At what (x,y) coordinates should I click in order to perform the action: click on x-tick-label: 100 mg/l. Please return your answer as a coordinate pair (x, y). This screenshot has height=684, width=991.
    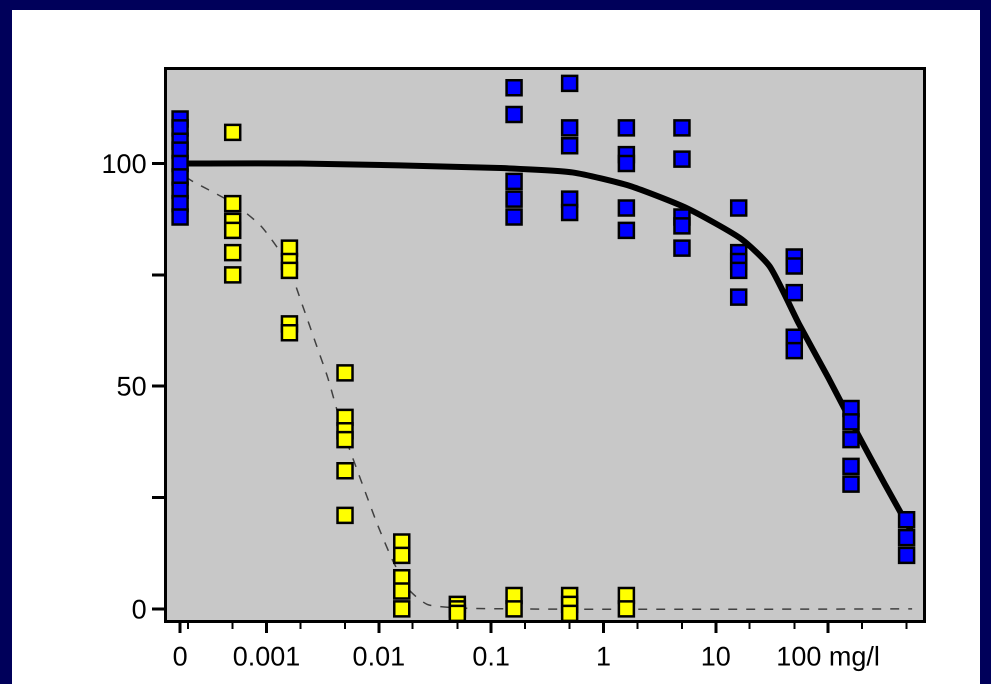
    Looking at the image, I should click on (828, 656).